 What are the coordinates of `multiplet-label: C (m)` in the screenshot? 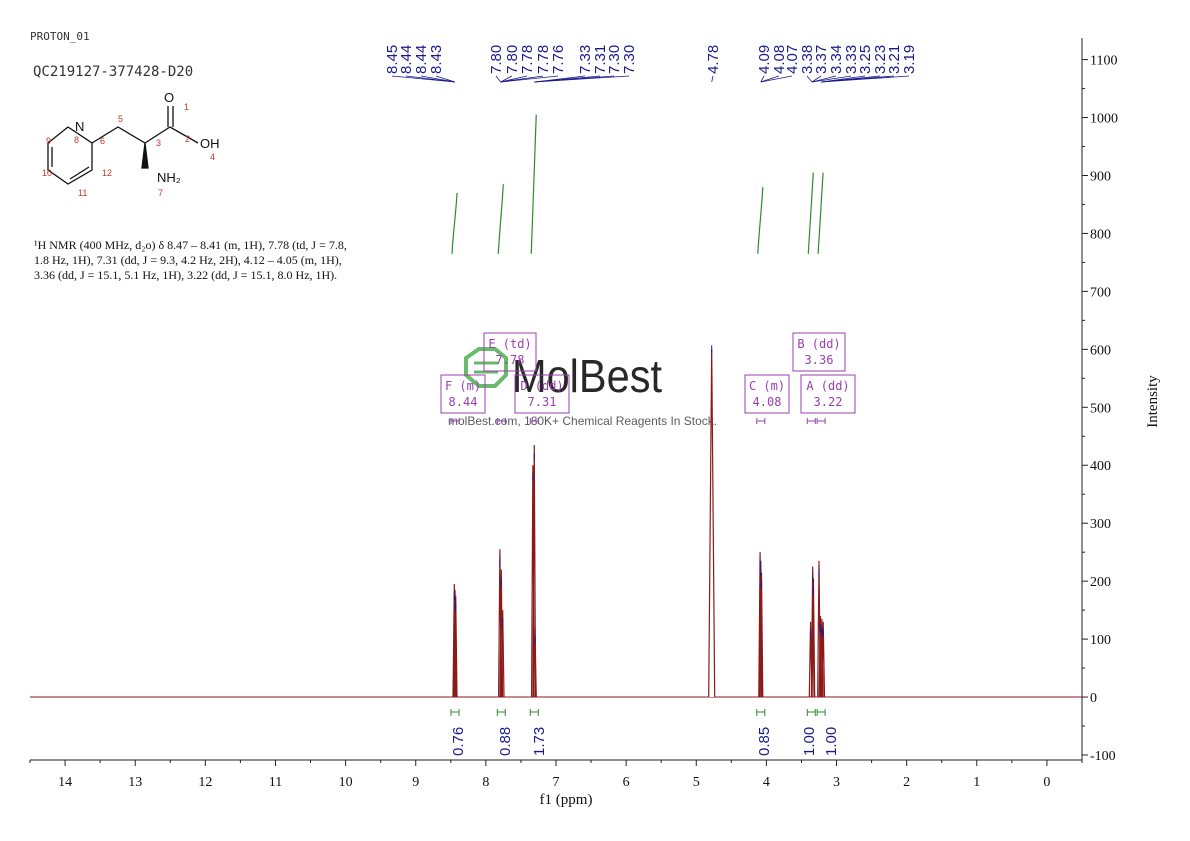 It's located at (767, 386).